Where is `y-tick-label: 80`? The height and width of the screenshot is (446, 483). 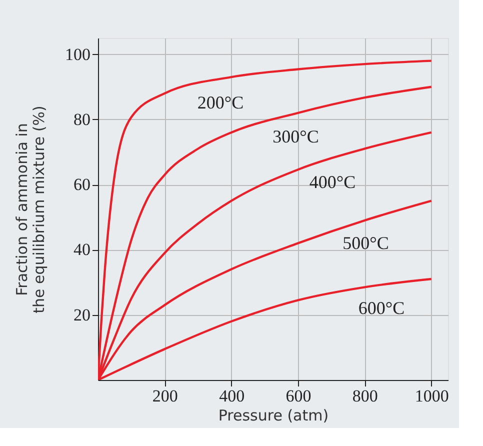 y-tick-label: 80 is located at coordinates (82, 119).